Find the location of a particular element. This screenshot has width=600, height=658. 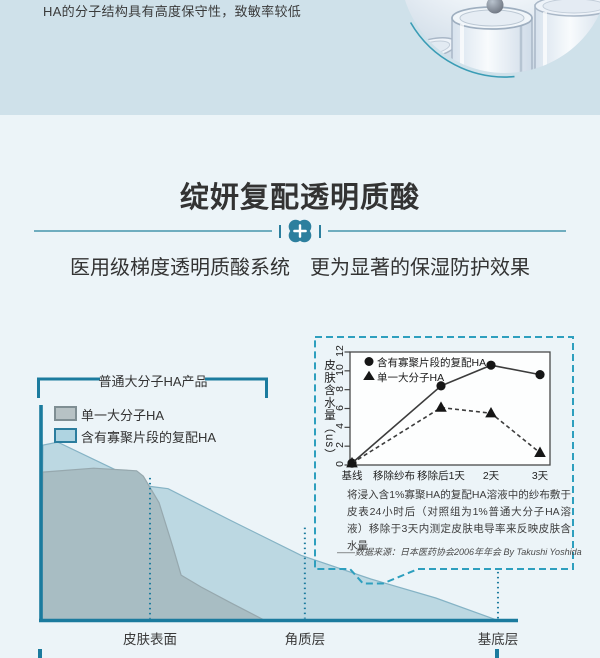

line-chart-y-ticks is located at coordinates (347, 408).